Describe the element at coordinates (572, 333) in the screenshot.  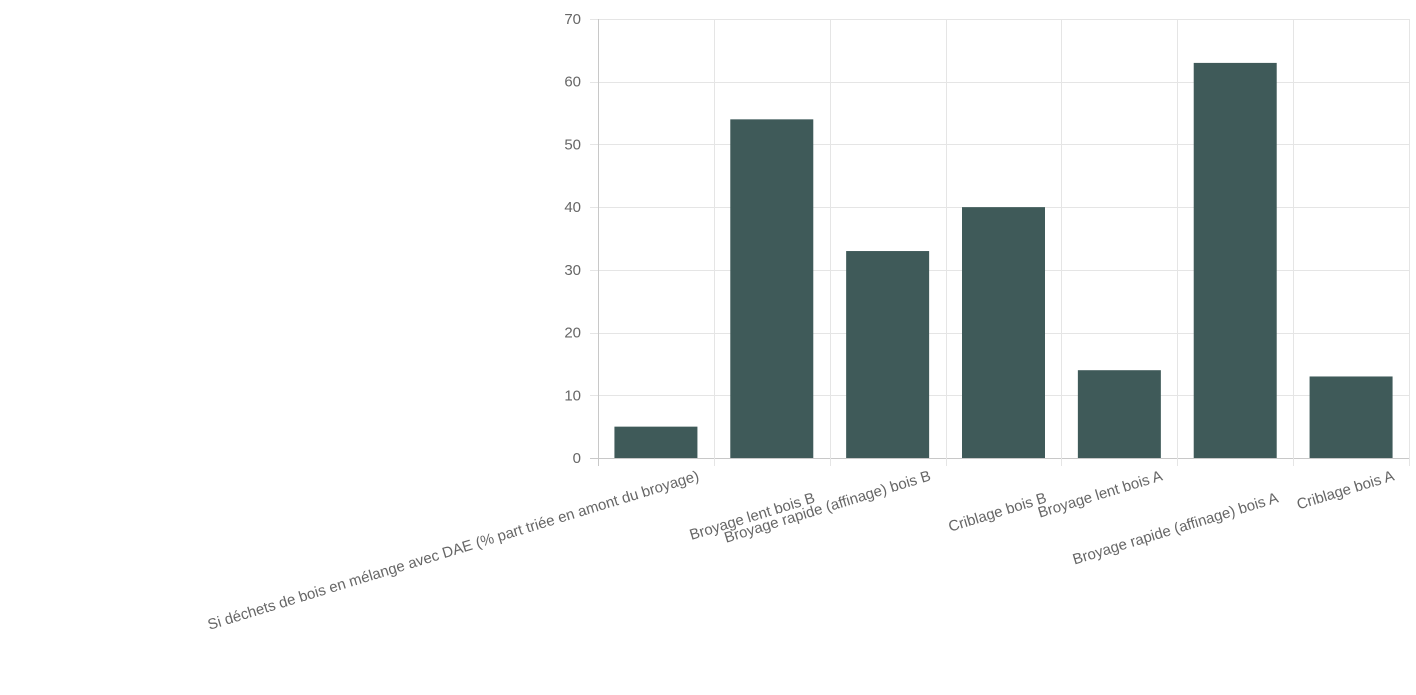
I see `y-tick-label: 20` at that location.